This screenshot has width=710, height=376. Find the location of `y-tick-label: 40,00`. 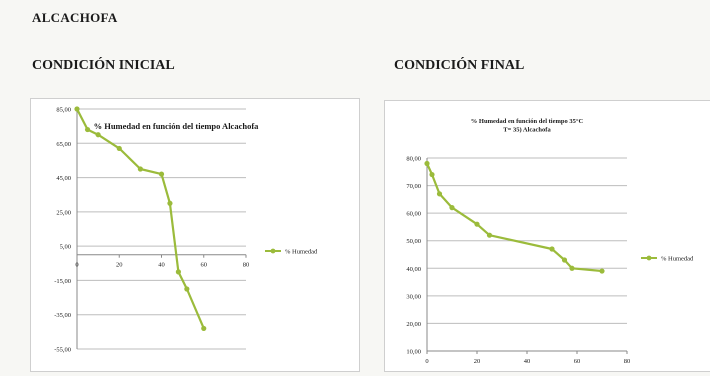

y-tick-label: 40,00 is located at coordinates (413, 269).